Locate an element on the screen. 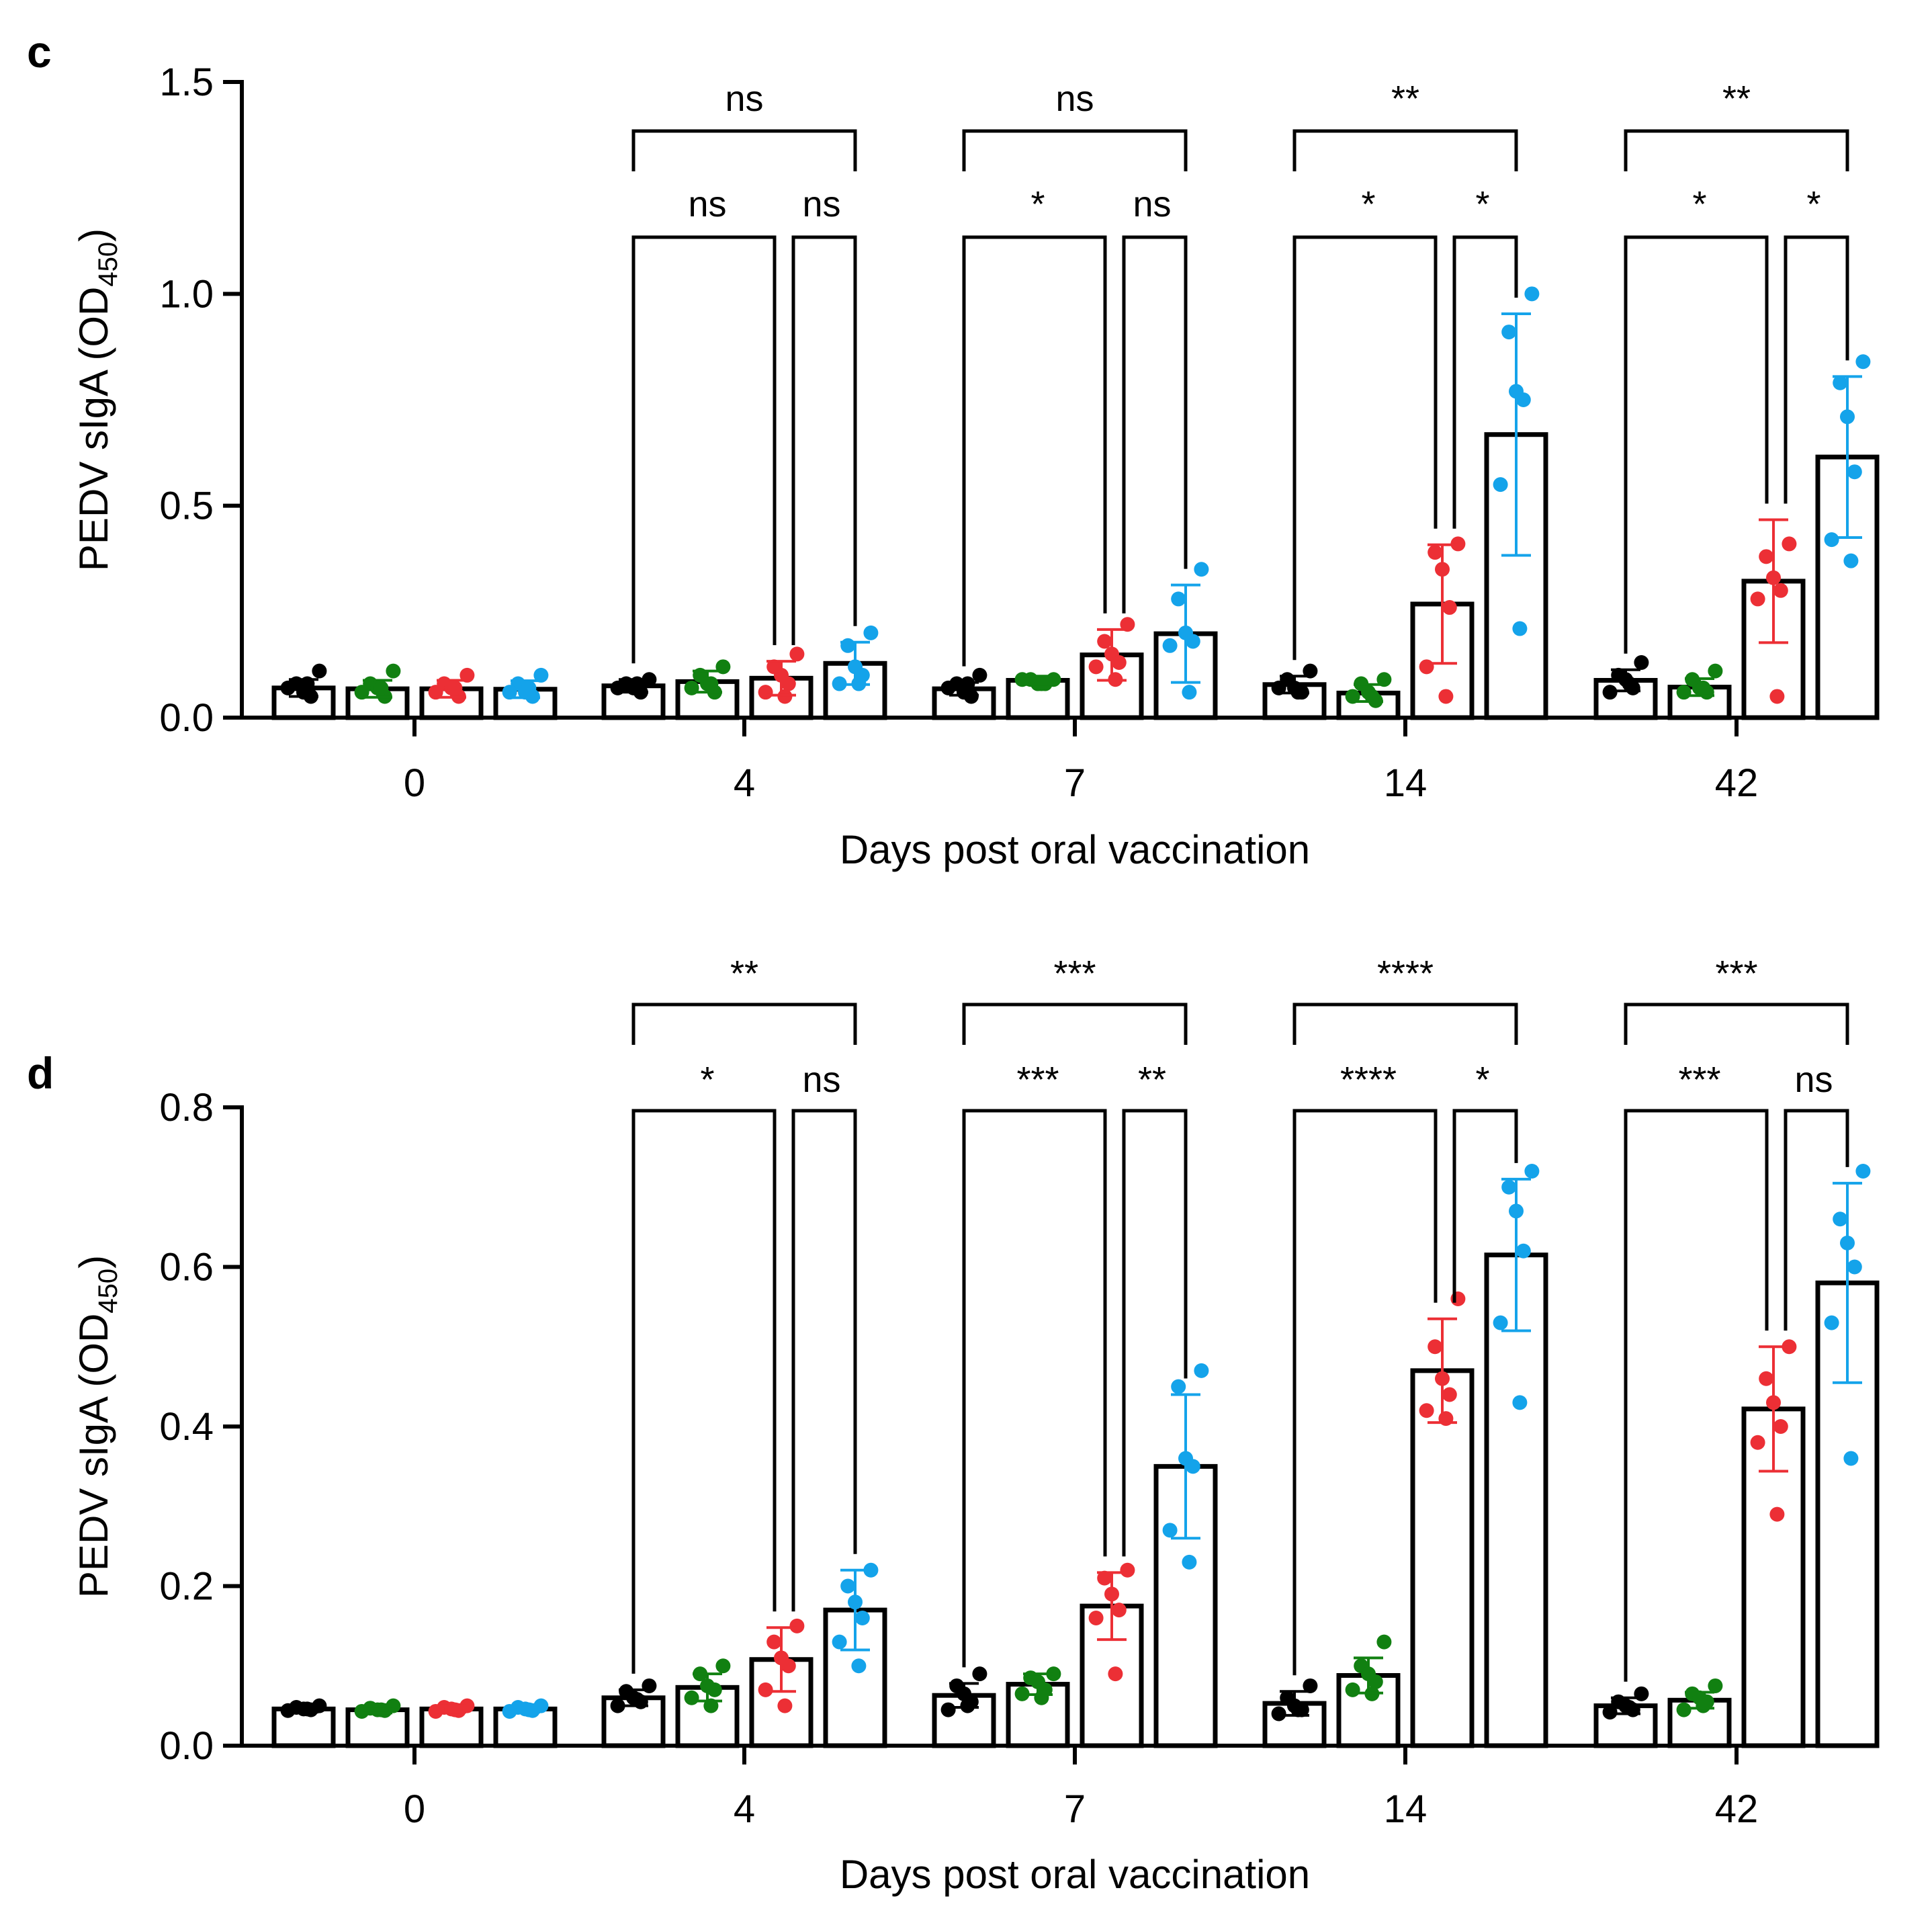  y-tick-label: 1.0 is located at coordinates (186, 294).